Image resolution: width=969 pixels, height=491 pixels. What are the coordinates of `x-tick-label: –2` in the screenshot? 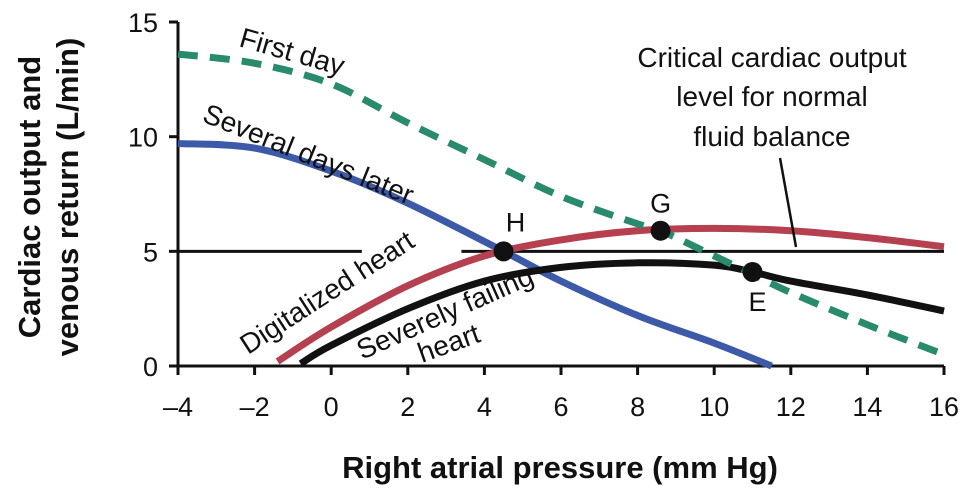 It's located at (255, 407).